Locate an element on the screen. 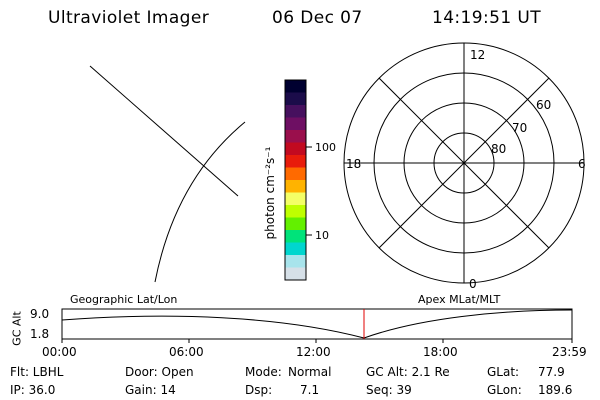 The width and height of the screenshot is (600, 400). gain-info: Gain: 14 is located at coordinates (150, 390).